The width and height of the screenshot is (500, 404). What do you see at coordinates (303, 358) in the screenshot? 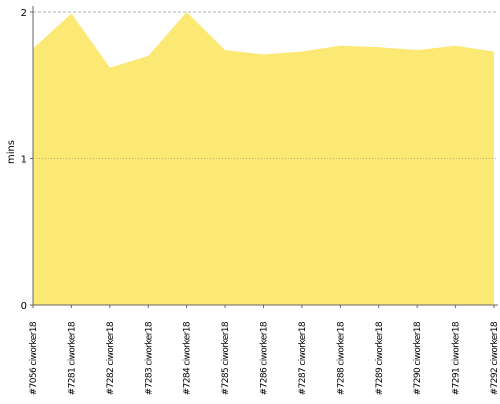
I see `x-tick-label: #7287 ciworker18` at bounding box center [303, 358].